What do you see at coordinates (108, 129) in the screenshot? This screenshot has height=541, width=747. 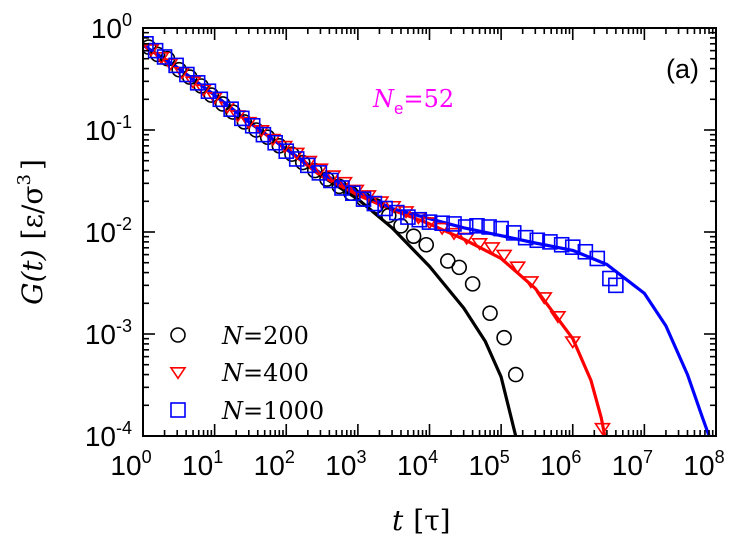 I see `y-tick-label: 10⁻¹` at bounding box center [108, 129].